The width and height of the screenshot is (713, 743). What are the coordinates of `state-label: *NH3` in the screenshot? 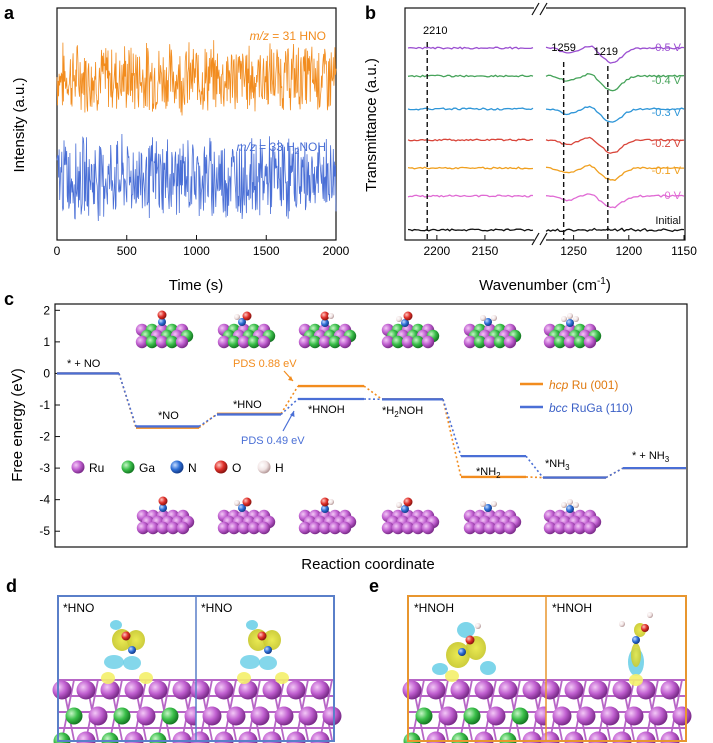 It's located at (557, 465).